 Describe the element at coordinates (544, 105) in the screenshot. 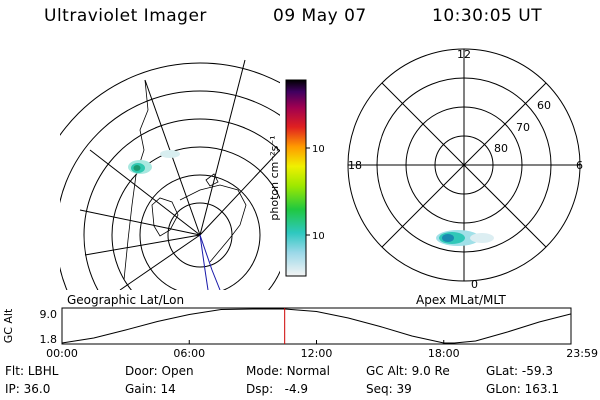

I see `mlat-label-60: 60` at that location.